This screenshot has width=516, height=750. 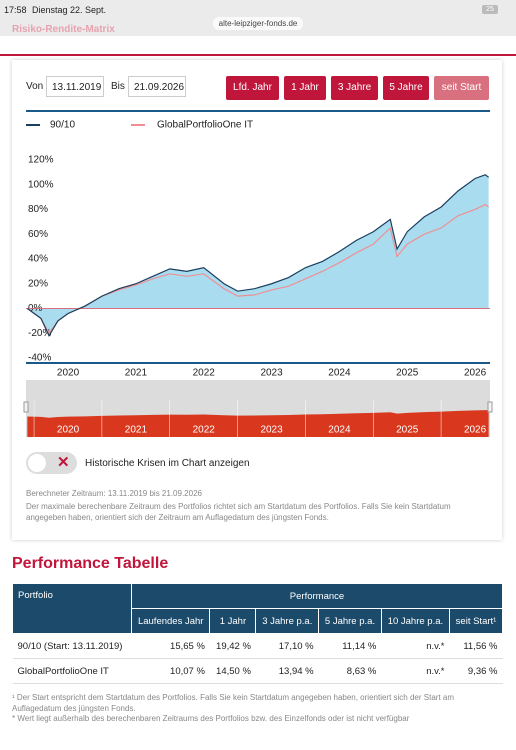 I want to click on navigator-tick-label: 2024, so click(x=339, y=430).